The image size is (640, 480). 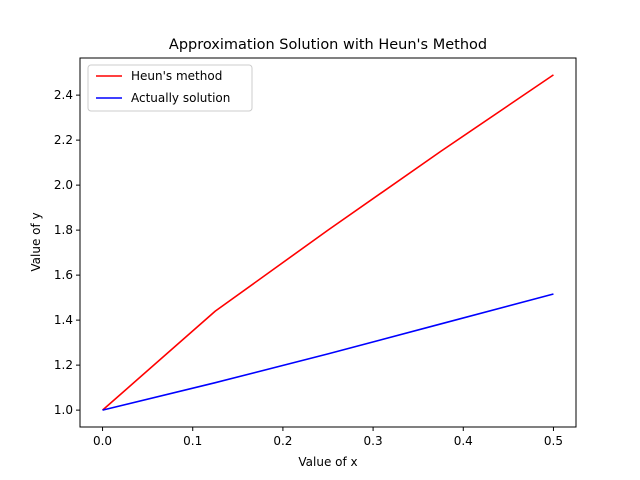 What do you see at coordinates (176, 76) in the screenshot?
I see `legend-label-1: Heun's method` at bounding box center [176, 76].